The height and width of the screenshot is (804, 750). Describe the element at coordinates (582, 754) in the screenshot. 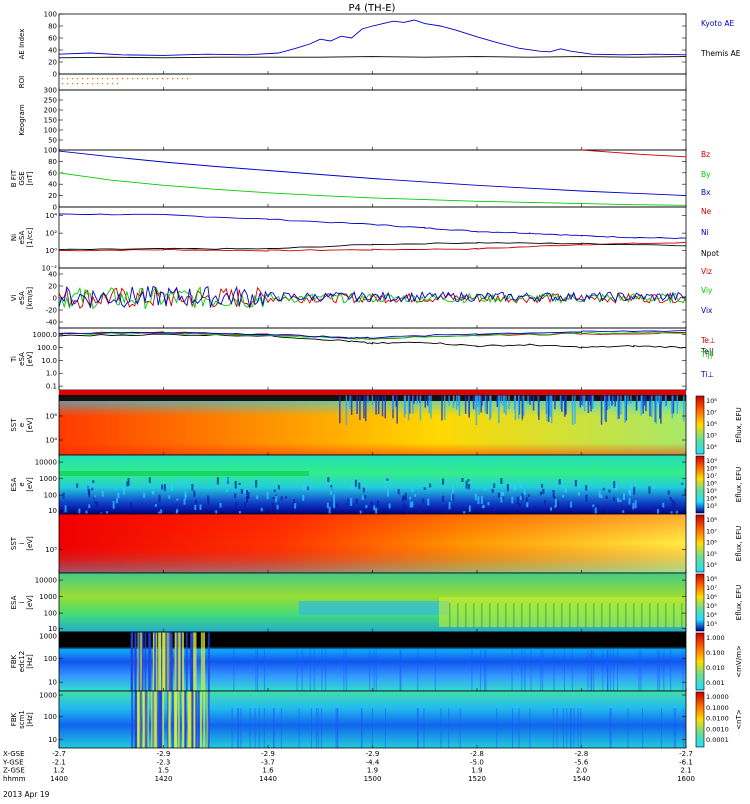

I see `orbit-value: -2.8` at that location.